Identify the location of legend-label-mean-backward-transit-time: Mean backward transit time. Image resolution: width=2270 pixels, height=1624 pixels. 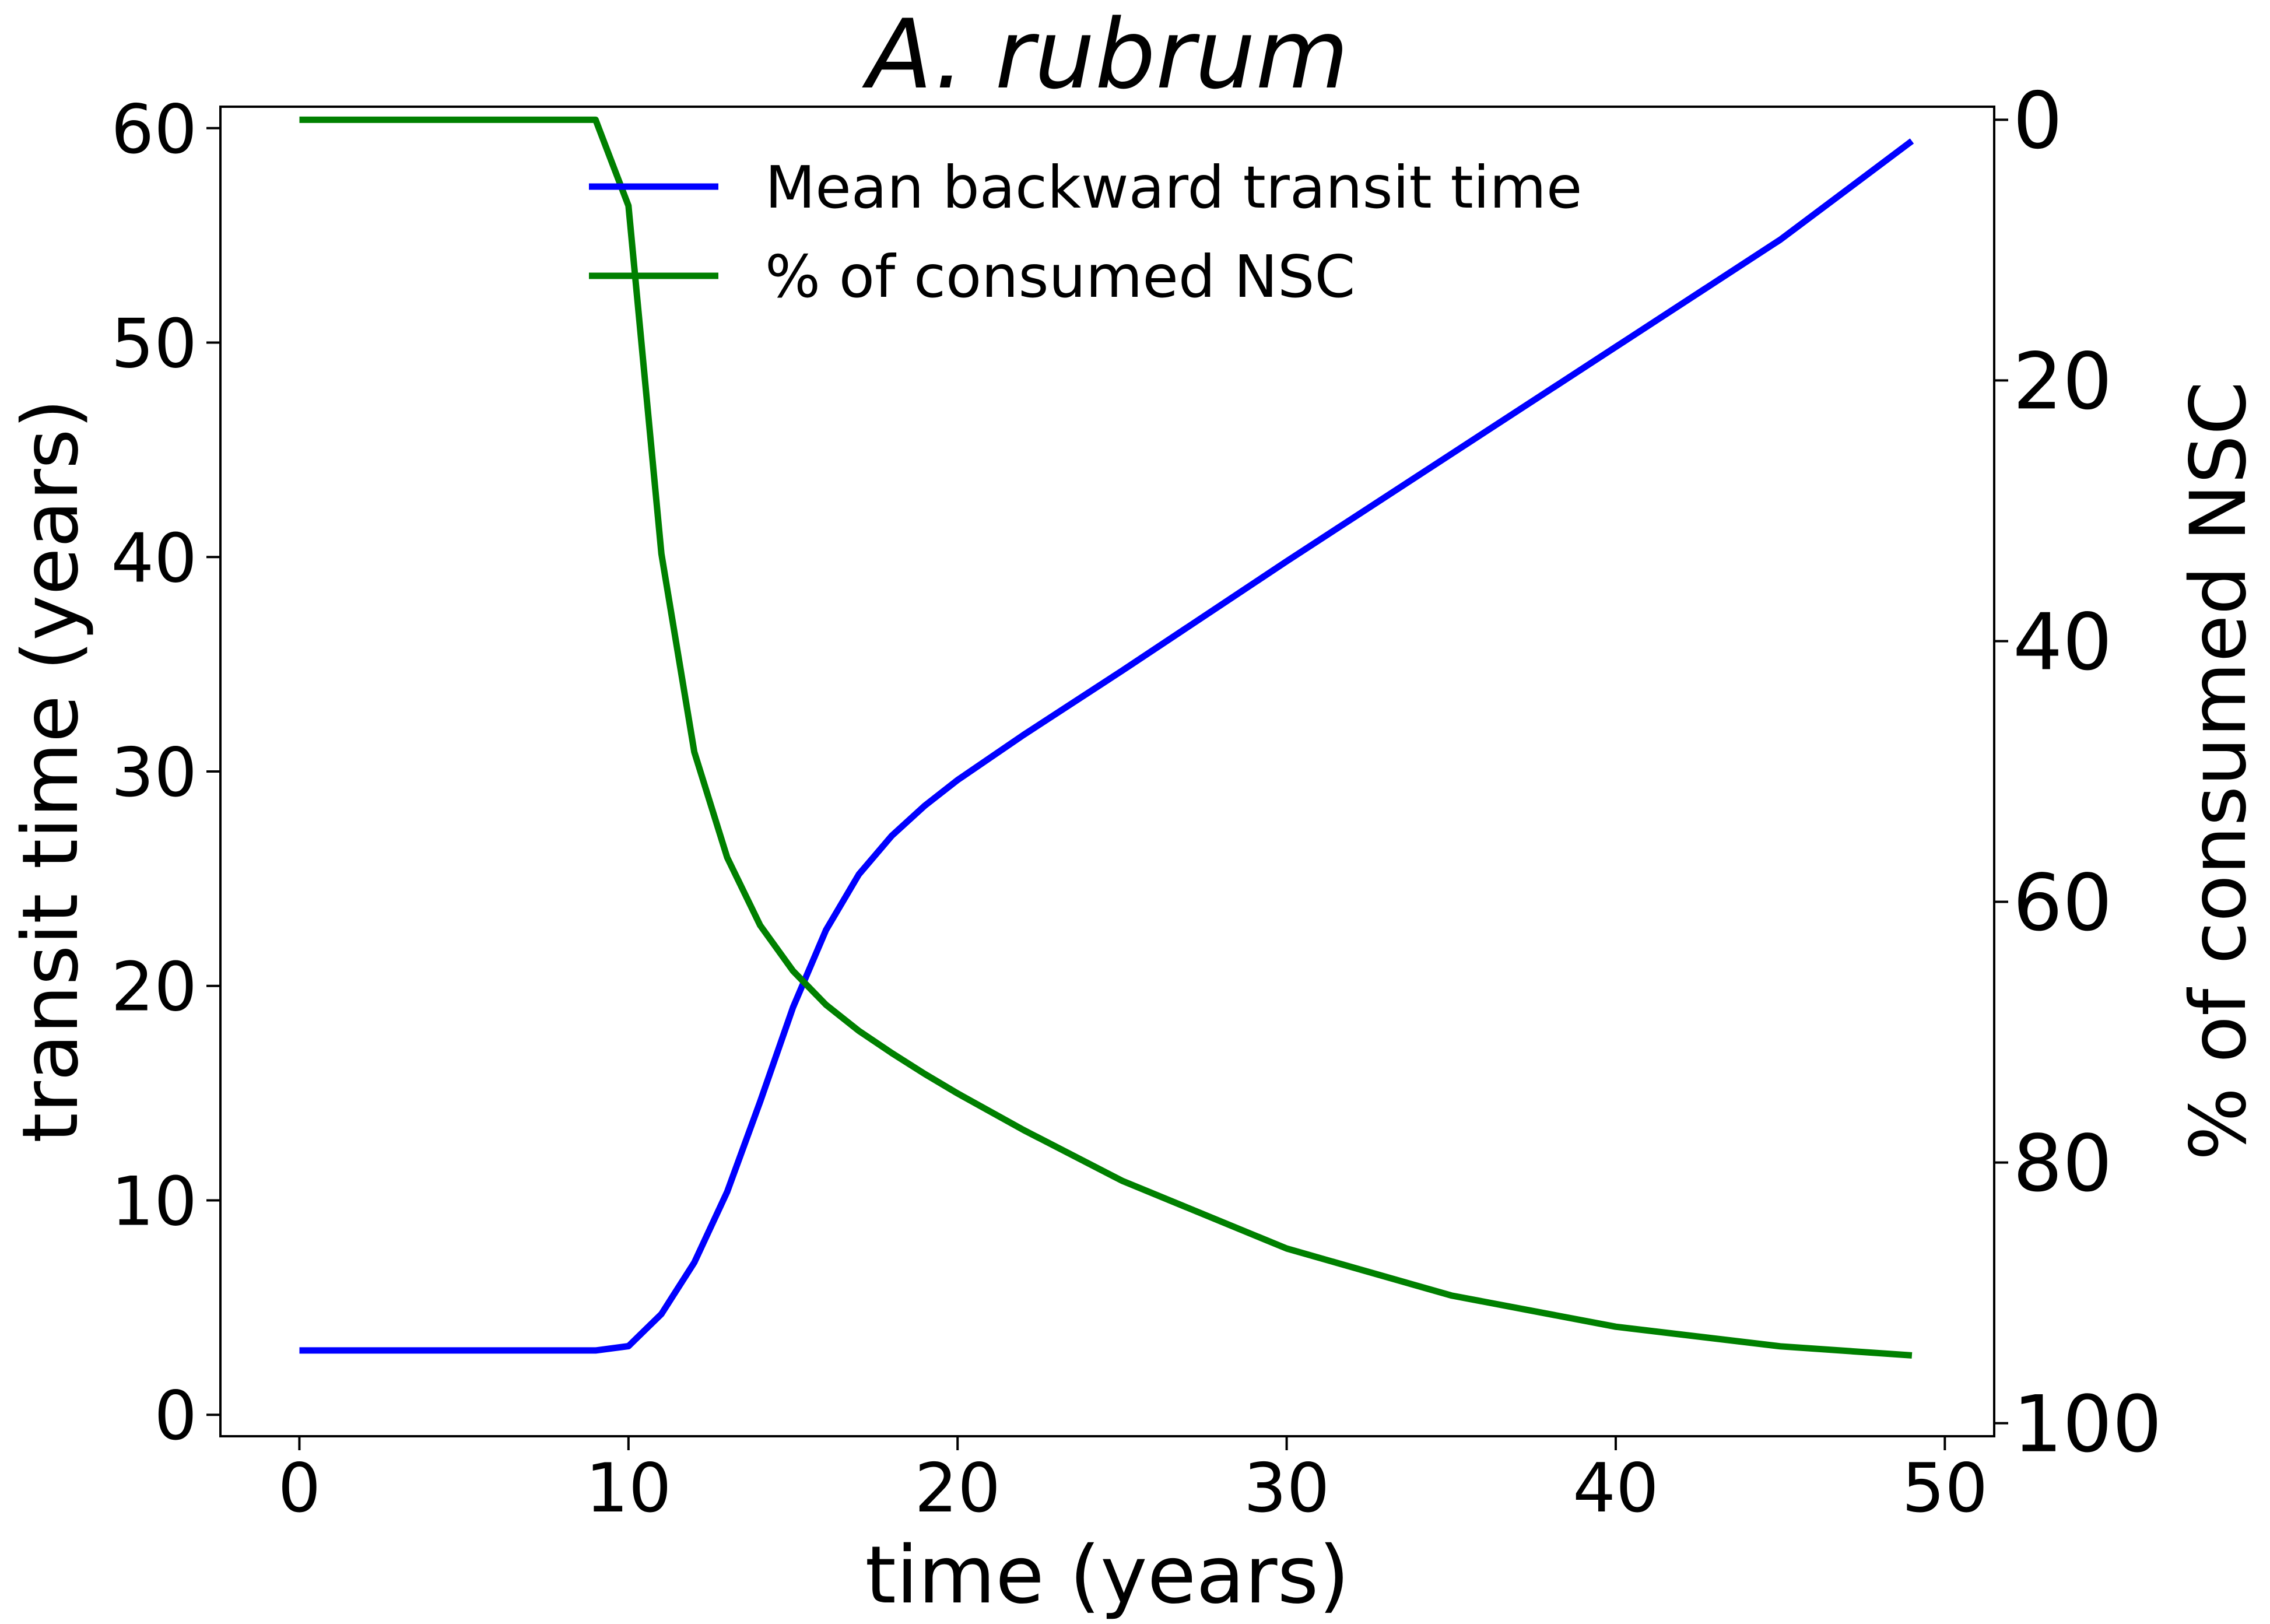
(1173, 187).